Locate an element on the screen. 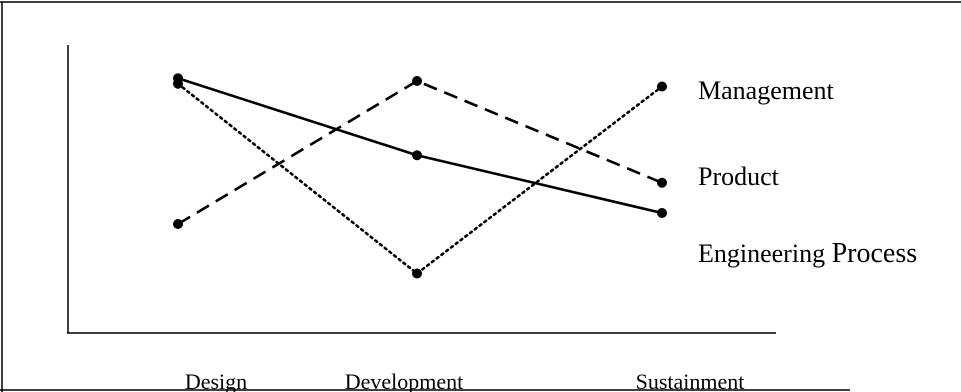 Image resolution: width=961 pixels, height=392 pixels. point-engineering-process-design is located at coordinates (178, 78).